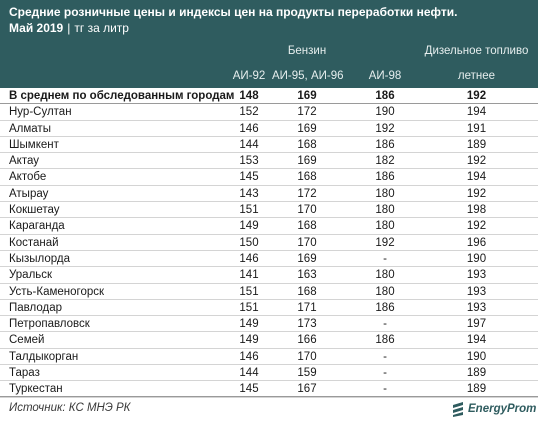  I want to click on column-header-ai95-ai96: АИ-95, АИ-96, so click(308, 76).